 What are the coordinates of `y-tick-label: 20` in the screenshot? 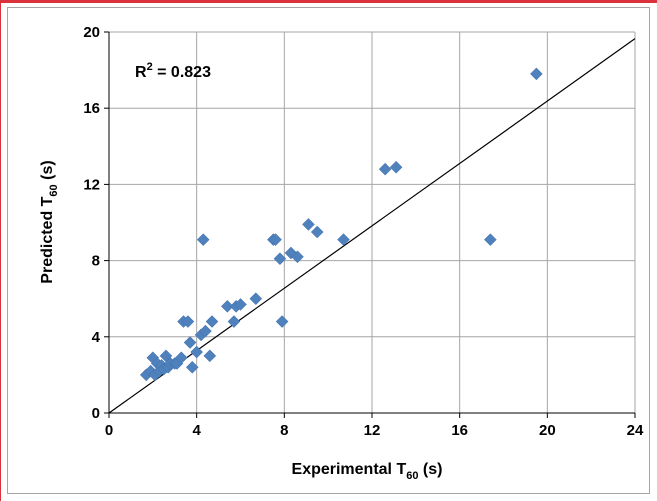 It's located at (91, 32).